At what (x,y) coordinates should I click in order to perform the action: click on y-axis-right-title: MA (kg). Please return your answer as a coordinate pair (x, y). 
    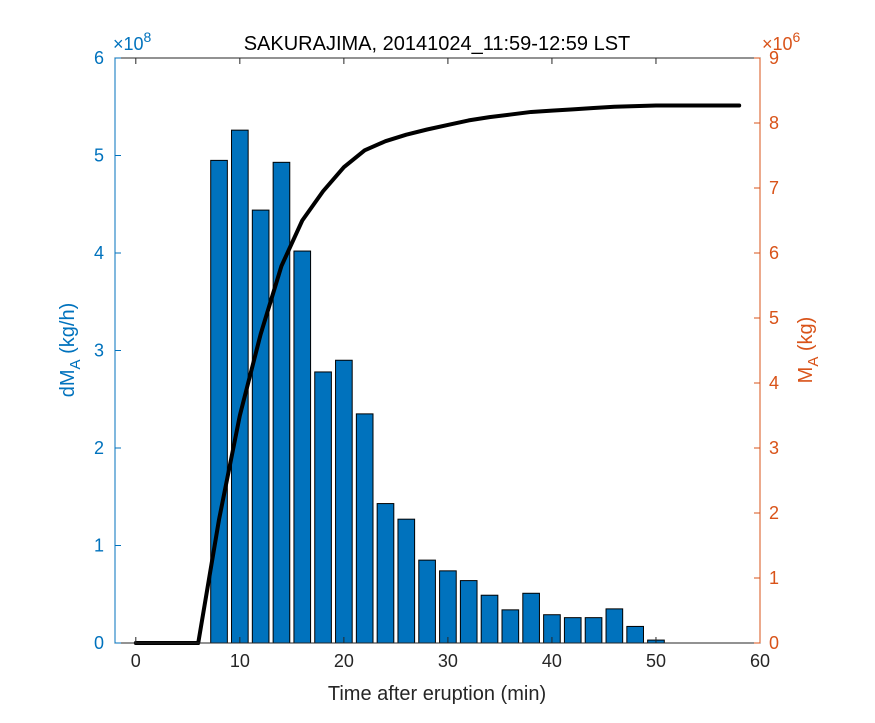
    Looking at the image, I should click on (808, 350).